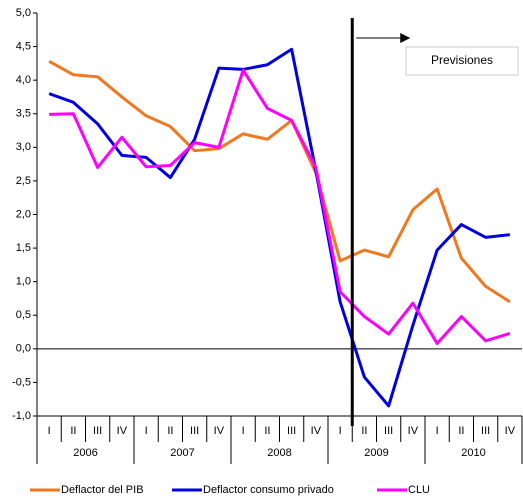  What do you see at coordinates (279, 453) in the screenshot?
I see `year-label: 2008` at bounding box center [279, 453].